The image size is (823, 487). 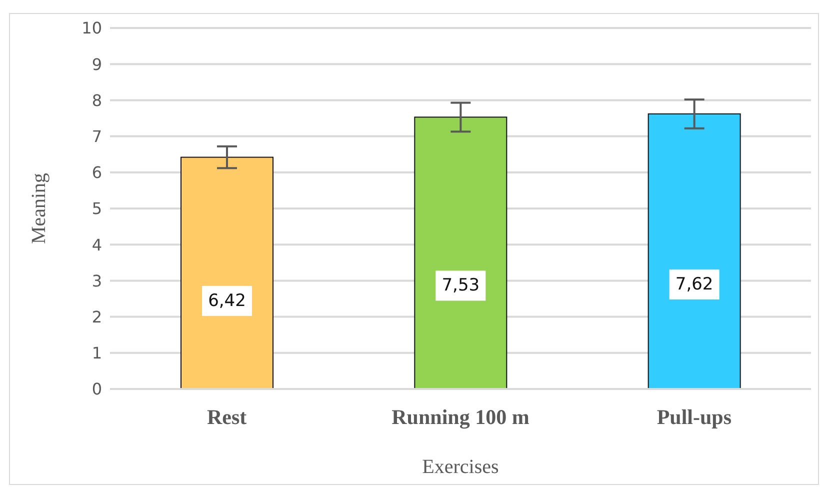 What do you see at coordinates (97, 100) in the screenshot?
I see `y-tick-label: 8` at bounding box center [97, 100].